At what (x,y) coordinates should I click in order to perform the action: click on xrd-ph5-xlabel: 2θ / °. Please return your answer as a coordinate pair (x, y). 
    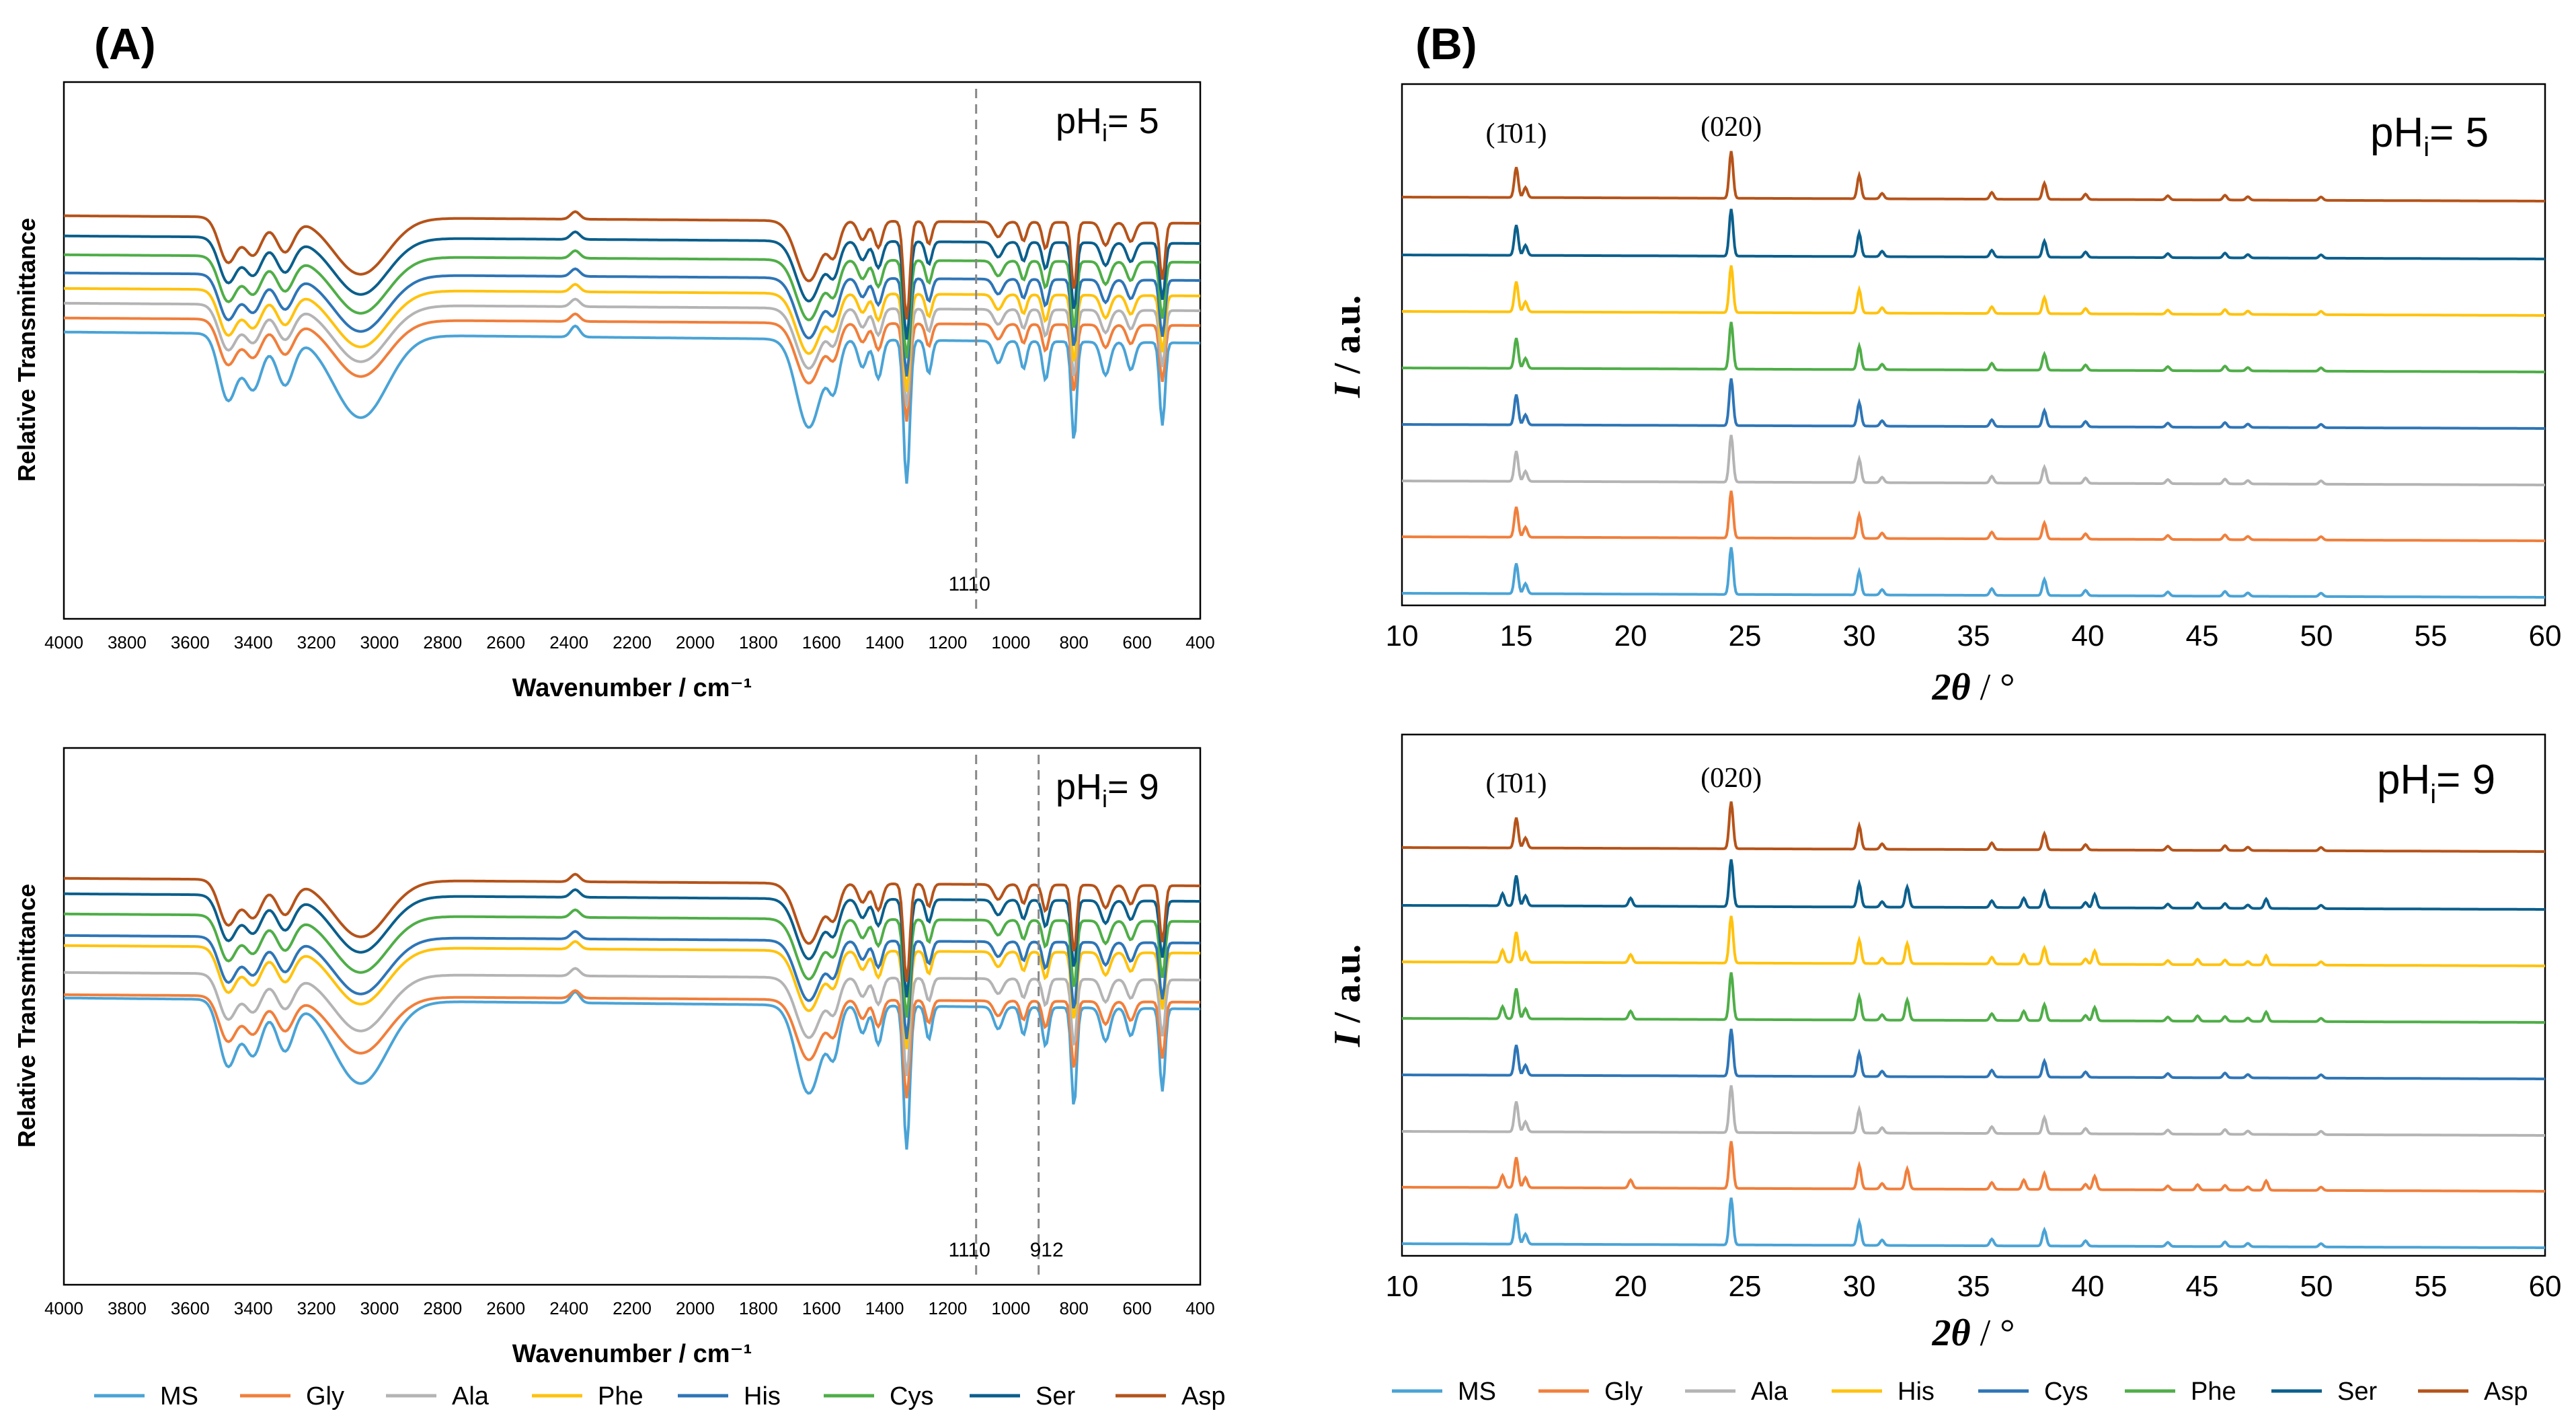
    Looking at the image, I should click on (1973, 688).